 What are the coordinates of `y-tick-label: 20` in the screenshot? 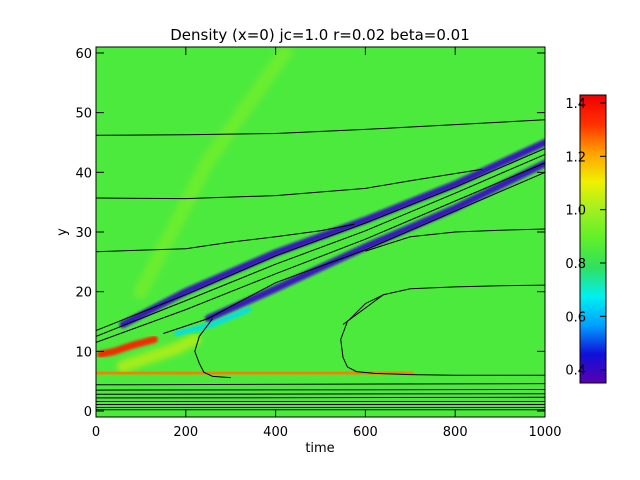 It's located at (83, 293).